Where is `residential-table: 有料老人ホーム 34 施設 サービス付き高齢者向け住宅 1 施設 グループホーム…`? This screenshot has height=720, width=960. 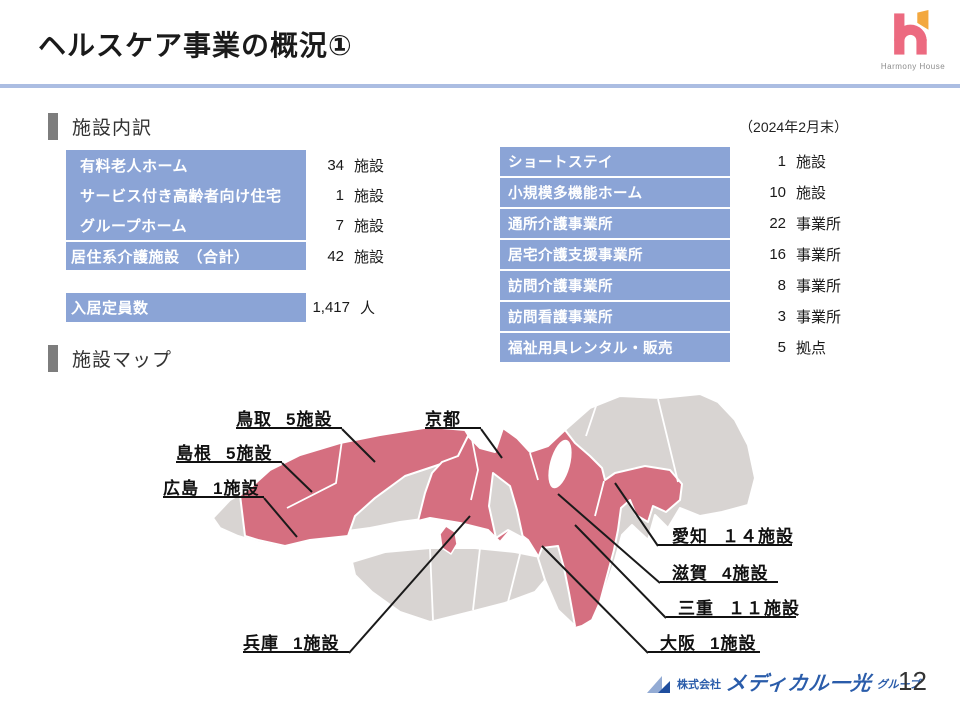 residential-table: 有料老人ホーム 34 施設 サービス付き高齢者向け住宅 1 施設 グループホーム… is located at coordinates (246, 210).